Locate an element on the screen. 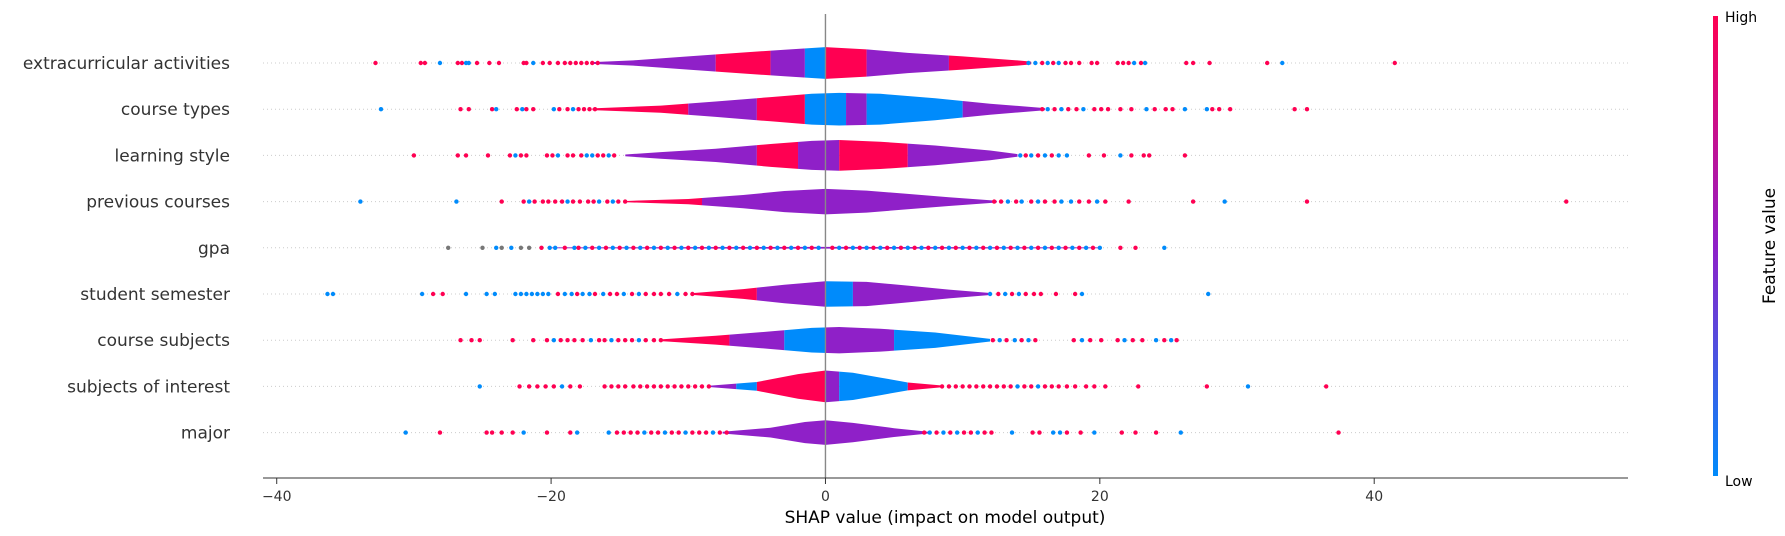  feature-row: course types is located at coordinates (874, 109).